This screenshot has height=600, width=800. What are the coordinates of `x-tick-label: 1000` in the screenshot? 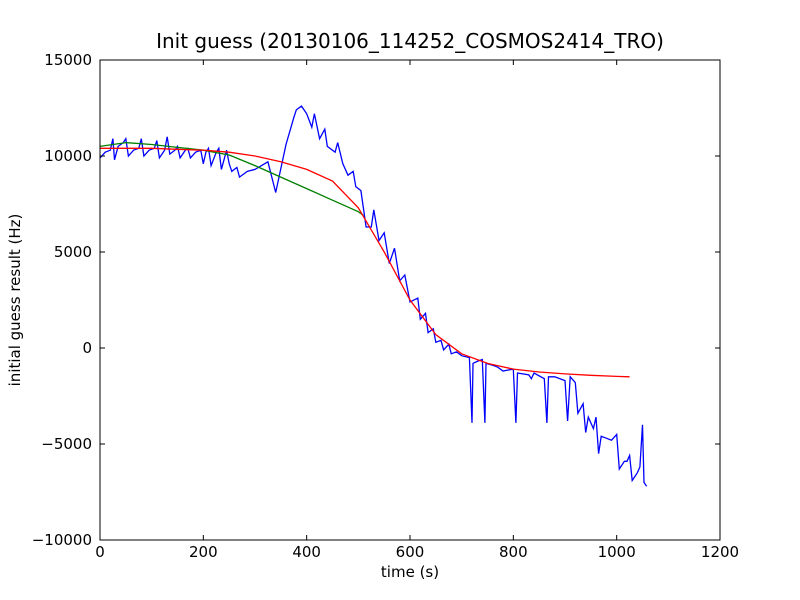 It's located at (617, 552).